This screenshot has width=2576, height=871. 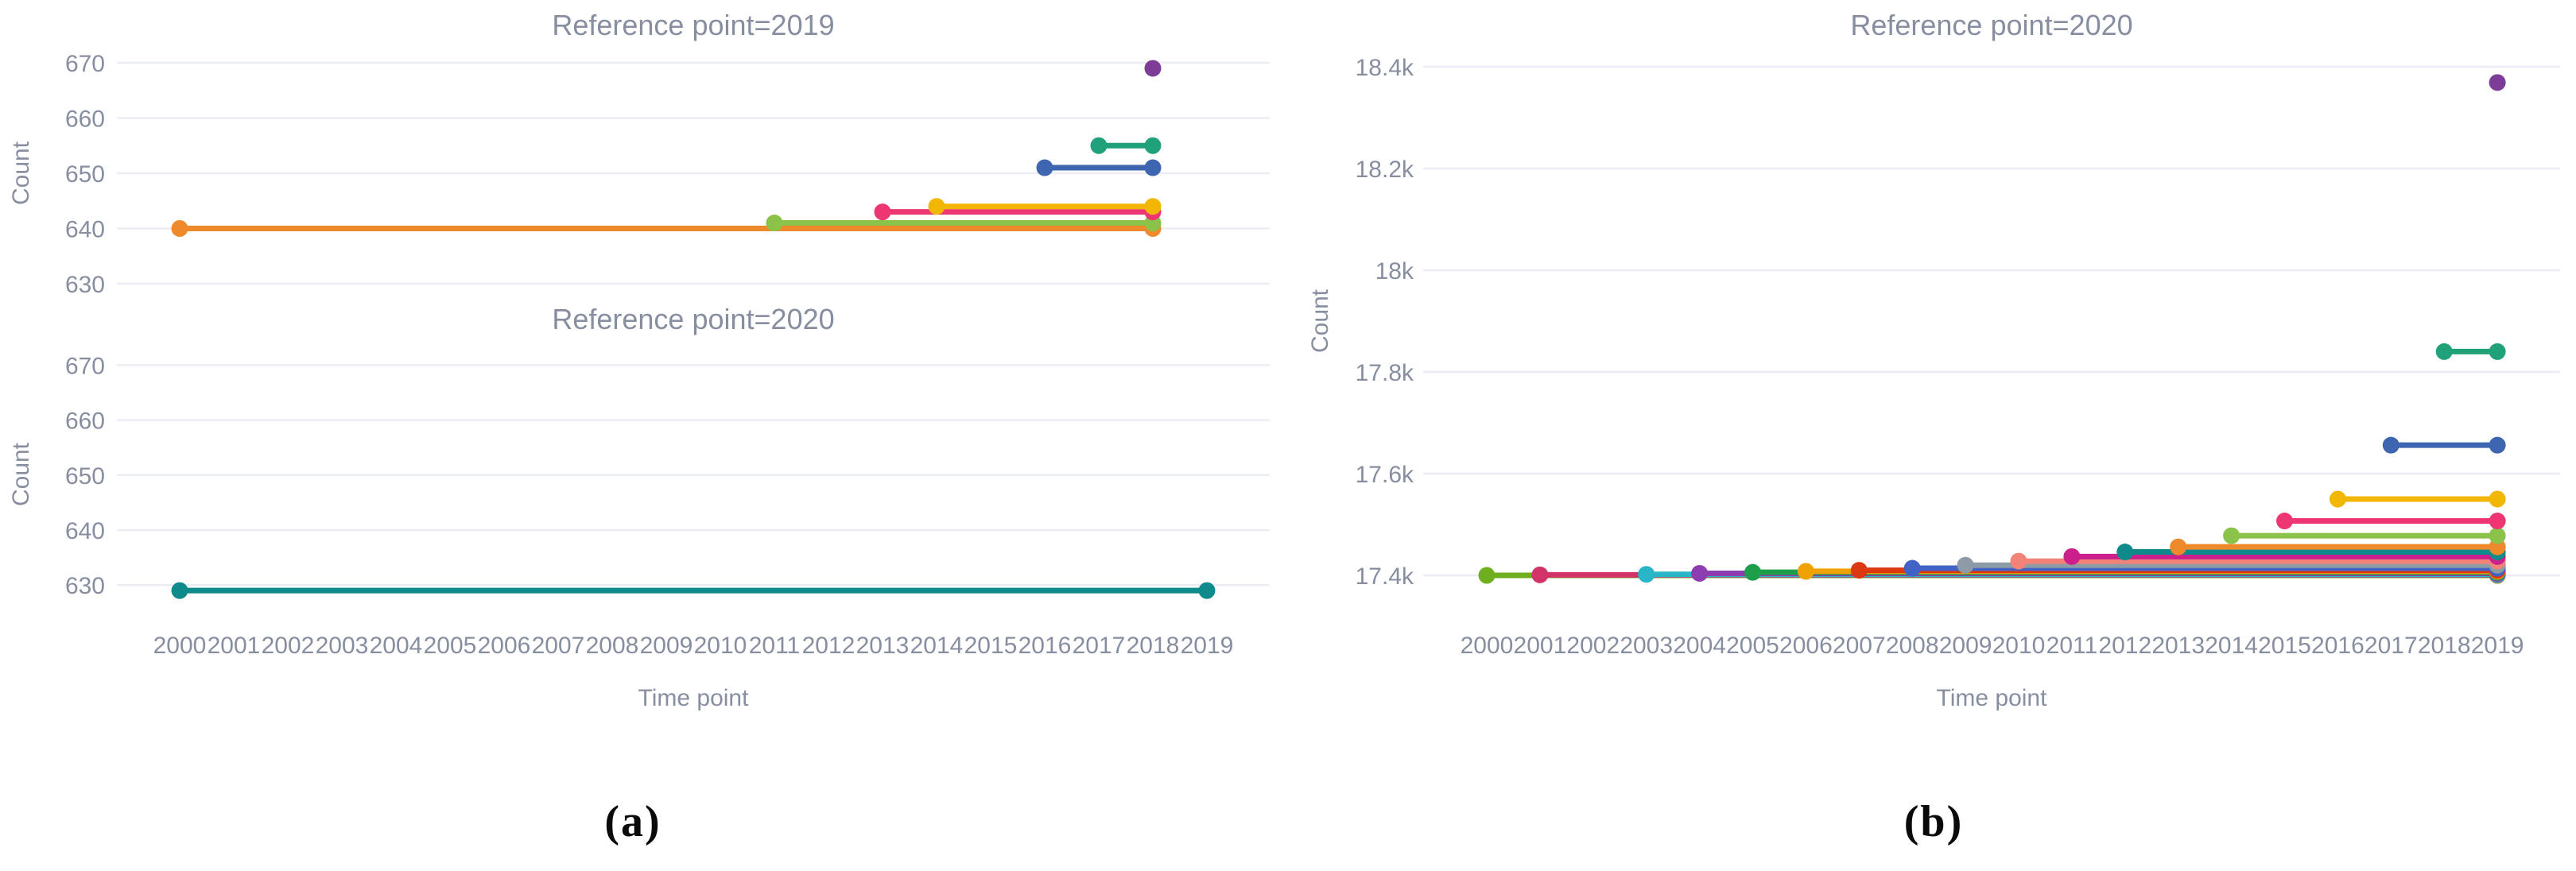 What do you see at coordinates (693, 590) in the screenshot?
I see `series-version-2000` at bounding box center [693, 590].